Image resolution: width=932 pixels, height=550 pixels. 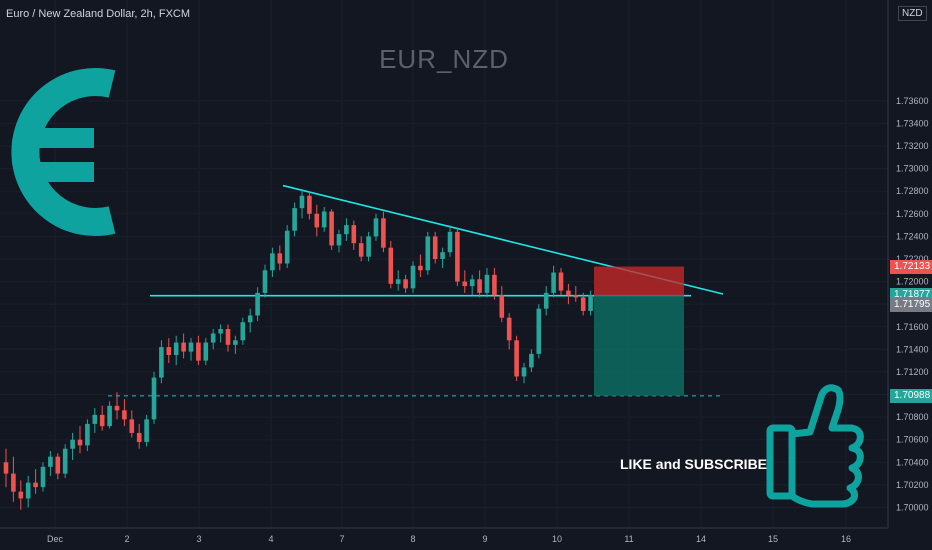 I want to click on time-tick-8: 11, so click(x=628, y=539).